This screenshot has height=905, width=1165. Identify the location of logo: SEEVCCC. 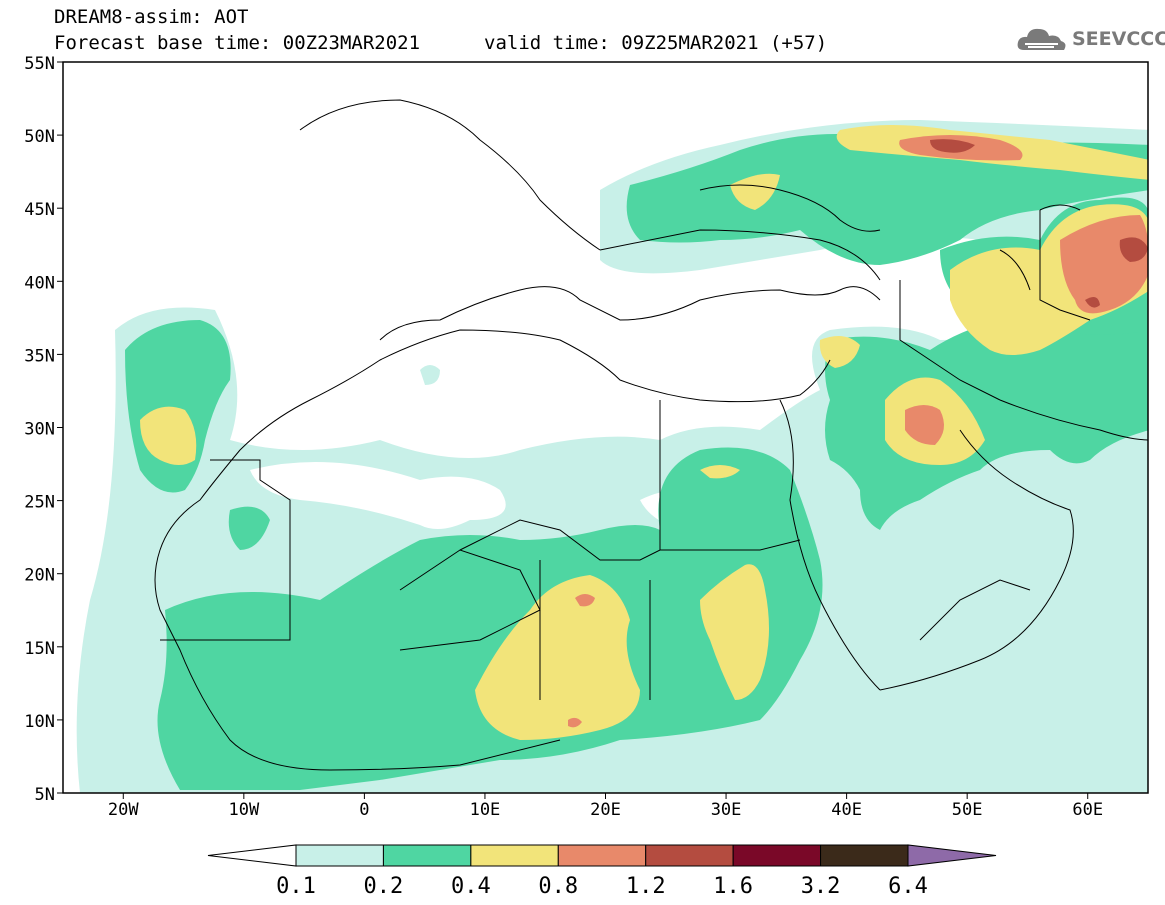
(1090, 39).